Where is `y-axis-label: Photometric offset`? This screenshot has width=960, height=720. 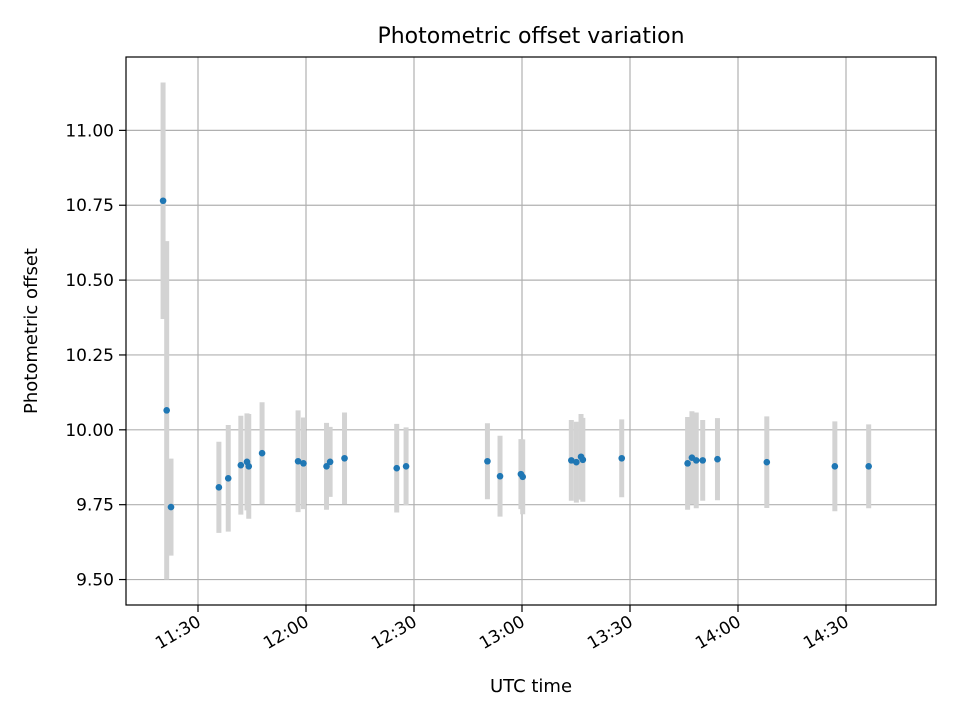 y-axis-label: Photometric offset is located at coordinates (31, 331).